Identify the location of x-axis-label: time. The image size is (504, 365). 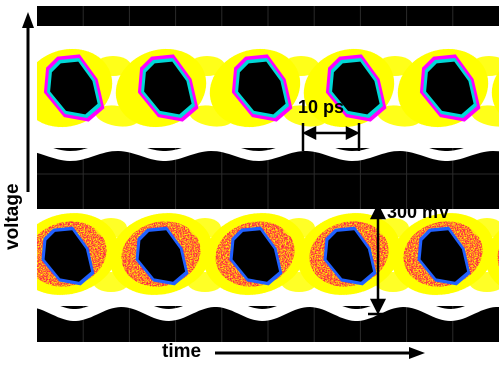
(182, 351).